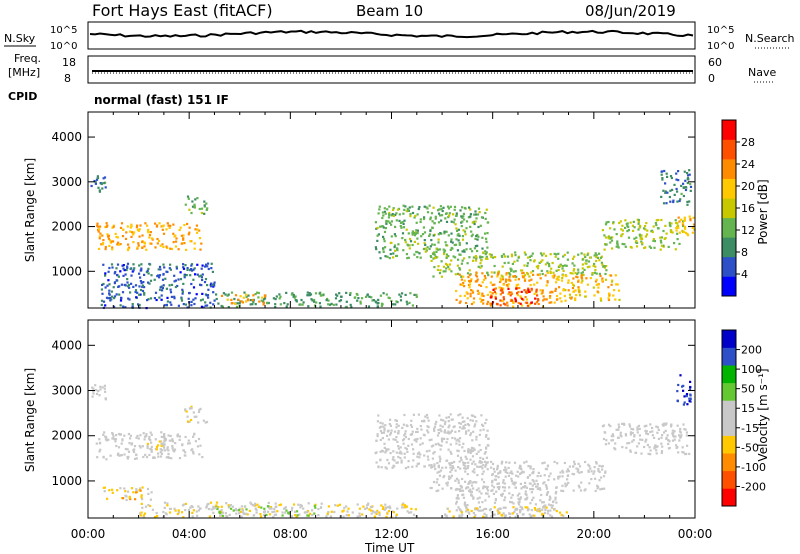 This screenshot has height=554, width=800. Describe the element at coordinates (729, 130) in the screenshot. I see `colorbar-segment` at that location.